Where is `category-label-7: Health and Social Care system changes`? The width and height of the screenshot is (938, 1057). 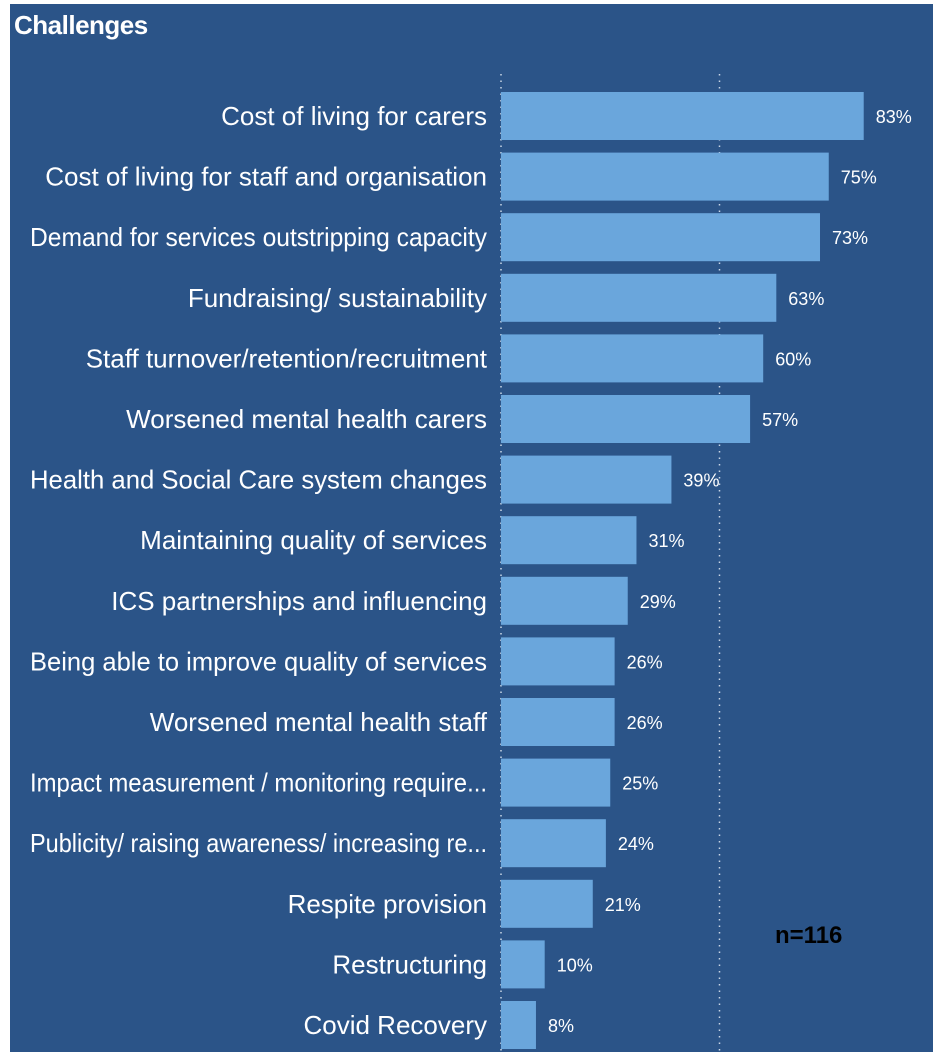 category-label-7: Health and Social Care system changes is located at coordinates (258, 480).